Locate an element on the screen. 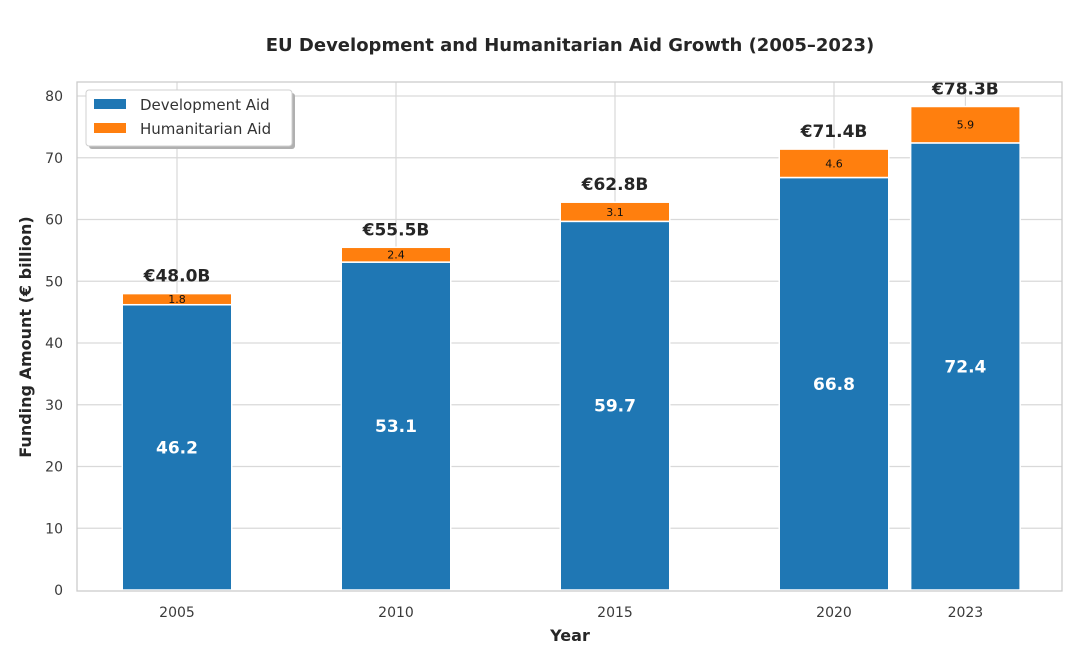  total-value-label: €78.3B is located at coordinates (965, 89).